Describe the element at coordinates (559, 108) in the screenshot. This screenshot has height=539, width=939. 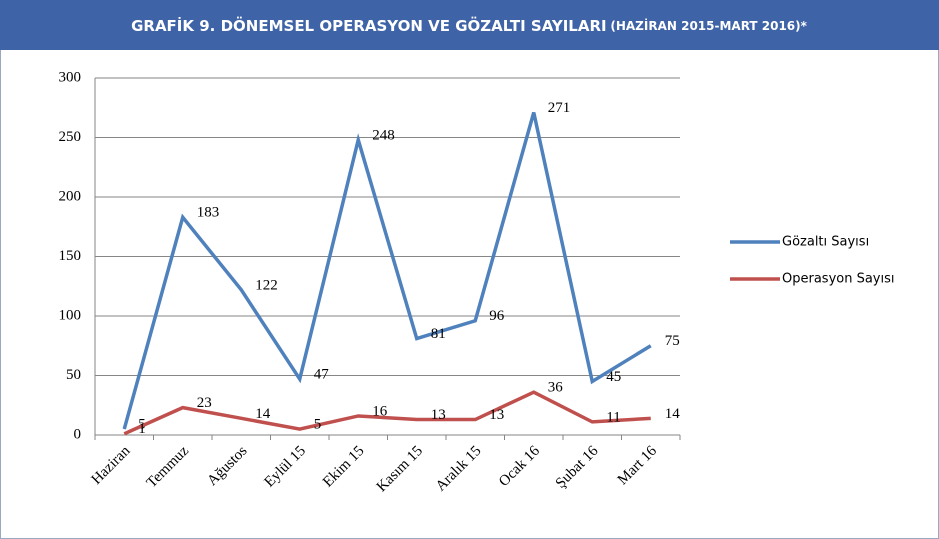
I see `data-label: 271` at that location.